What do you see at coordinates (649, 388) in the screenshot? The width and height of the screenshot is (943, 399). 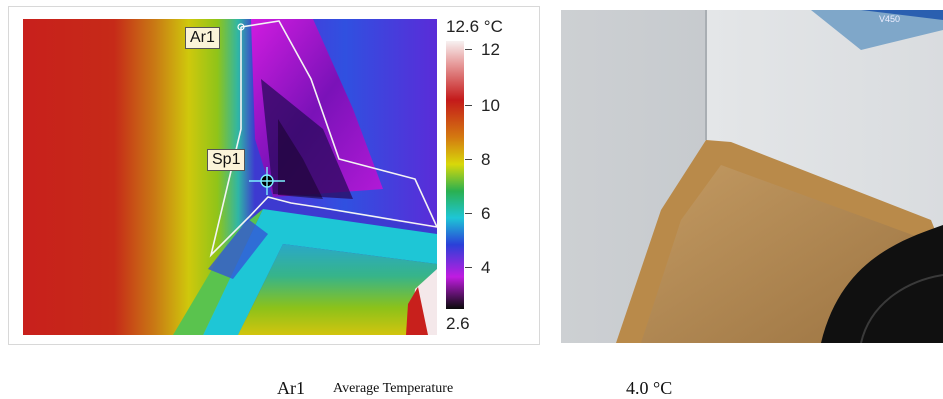 I see `measurement-value: 4.0 °C` at bounding box center [649, 388].